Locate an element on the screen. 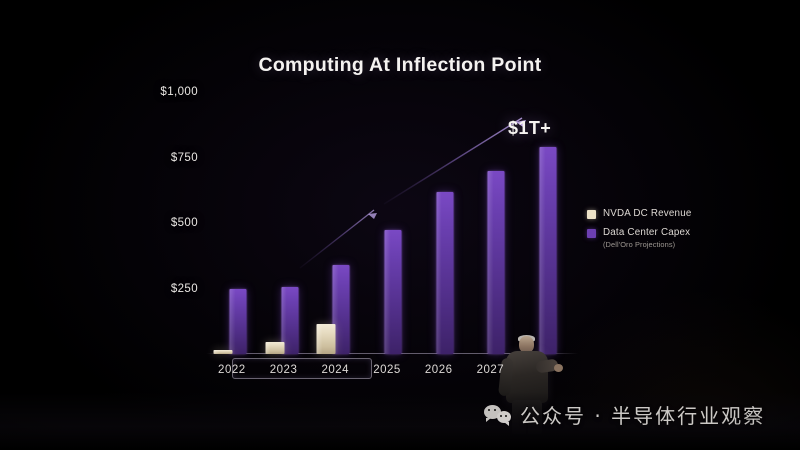  x-axis-tick-2022: 2022 is located at coordinates (232, 370).